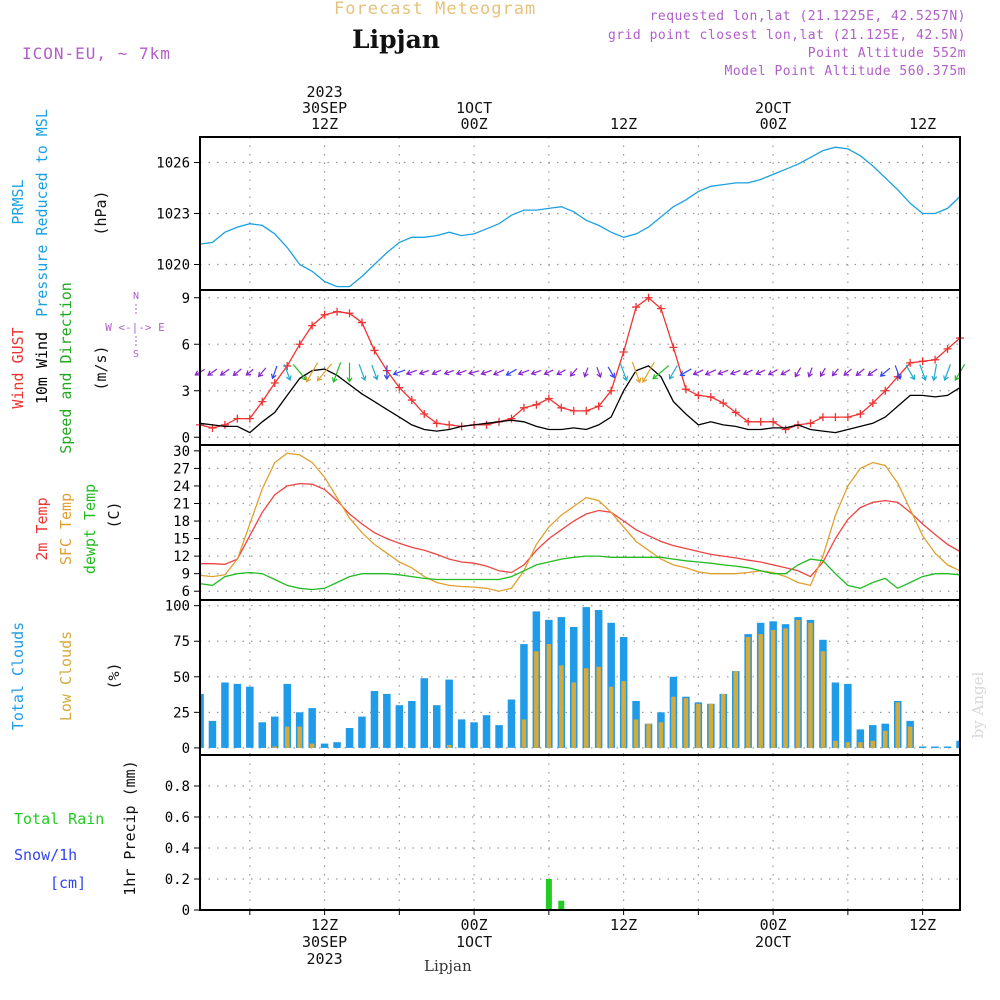 The width and height of the screenshot is (1000, 1000). I want to click on ytick-label: 0, so click(186, 438).